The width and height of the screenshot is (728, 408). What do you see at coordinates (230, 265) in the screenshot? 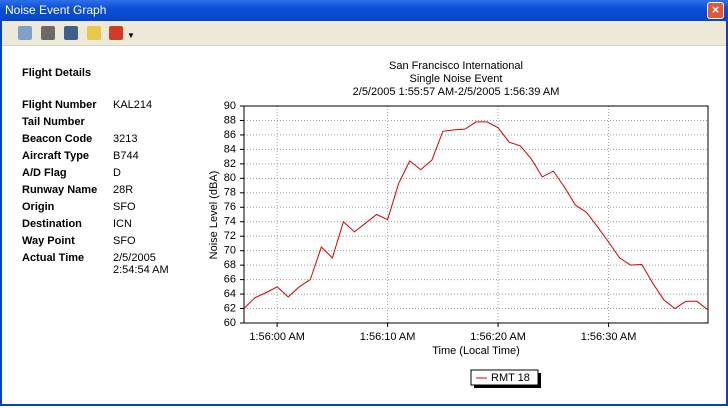
I see `y-tick-label: 68` at bounding box center [230, 265].